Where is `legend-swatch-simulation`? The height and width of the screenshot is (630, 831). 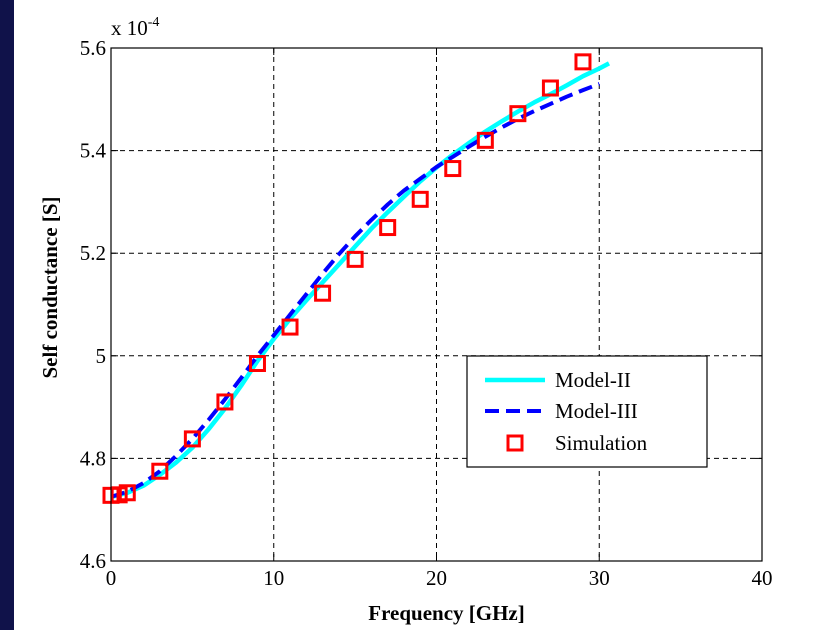 legend-swatch-simulation is located at coordinates (515, 443).